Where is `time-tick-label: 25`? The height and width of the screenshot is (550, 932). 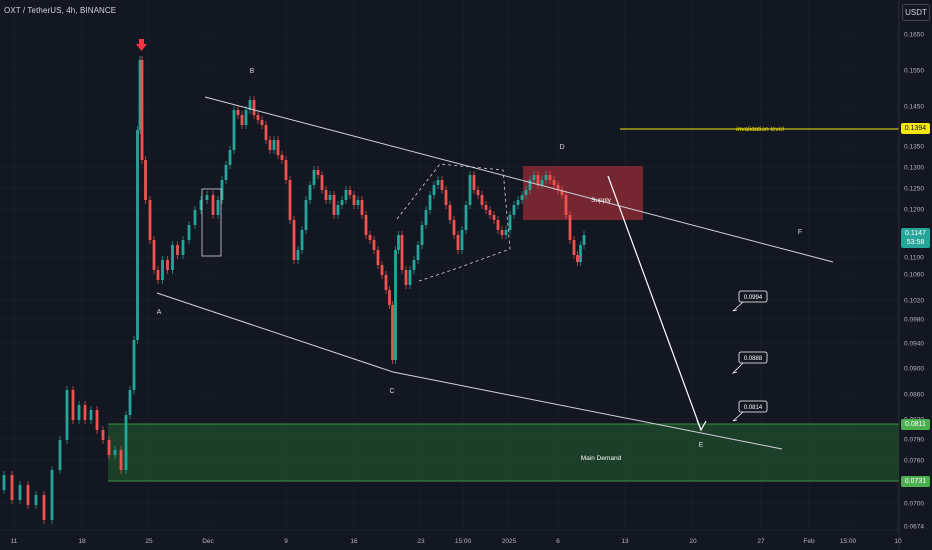
time-tick-label: 25 is located at coordinates (149, 541).